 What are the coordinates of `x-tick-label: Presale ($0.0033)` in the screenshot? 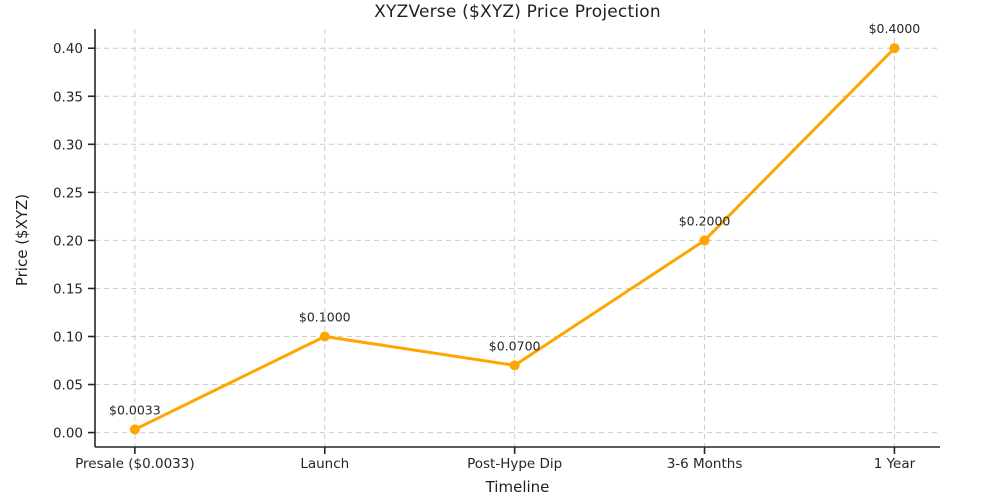 It's located at (134, 464).